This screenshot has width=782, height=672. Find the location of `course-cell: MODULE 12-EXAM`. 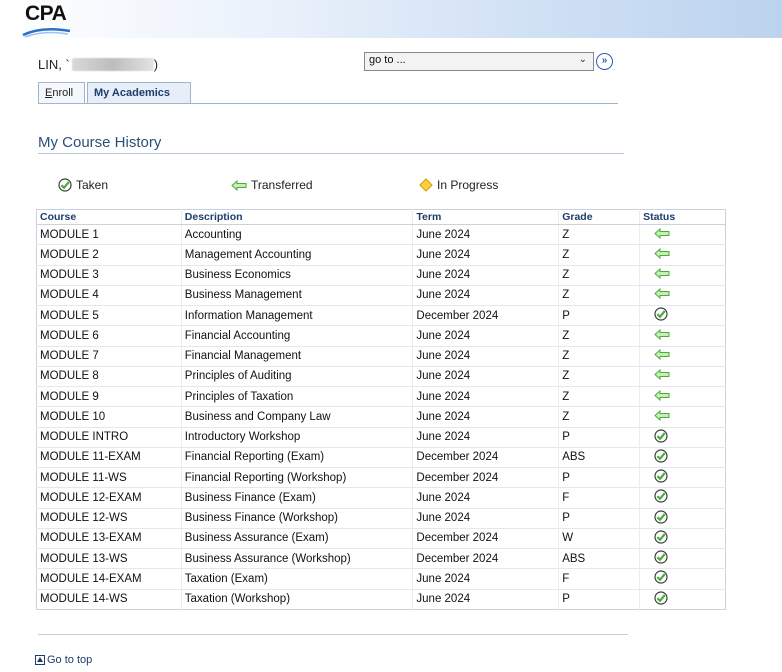

course-cell: MODULE 12-EXAM is located at coordinates (109, 497).